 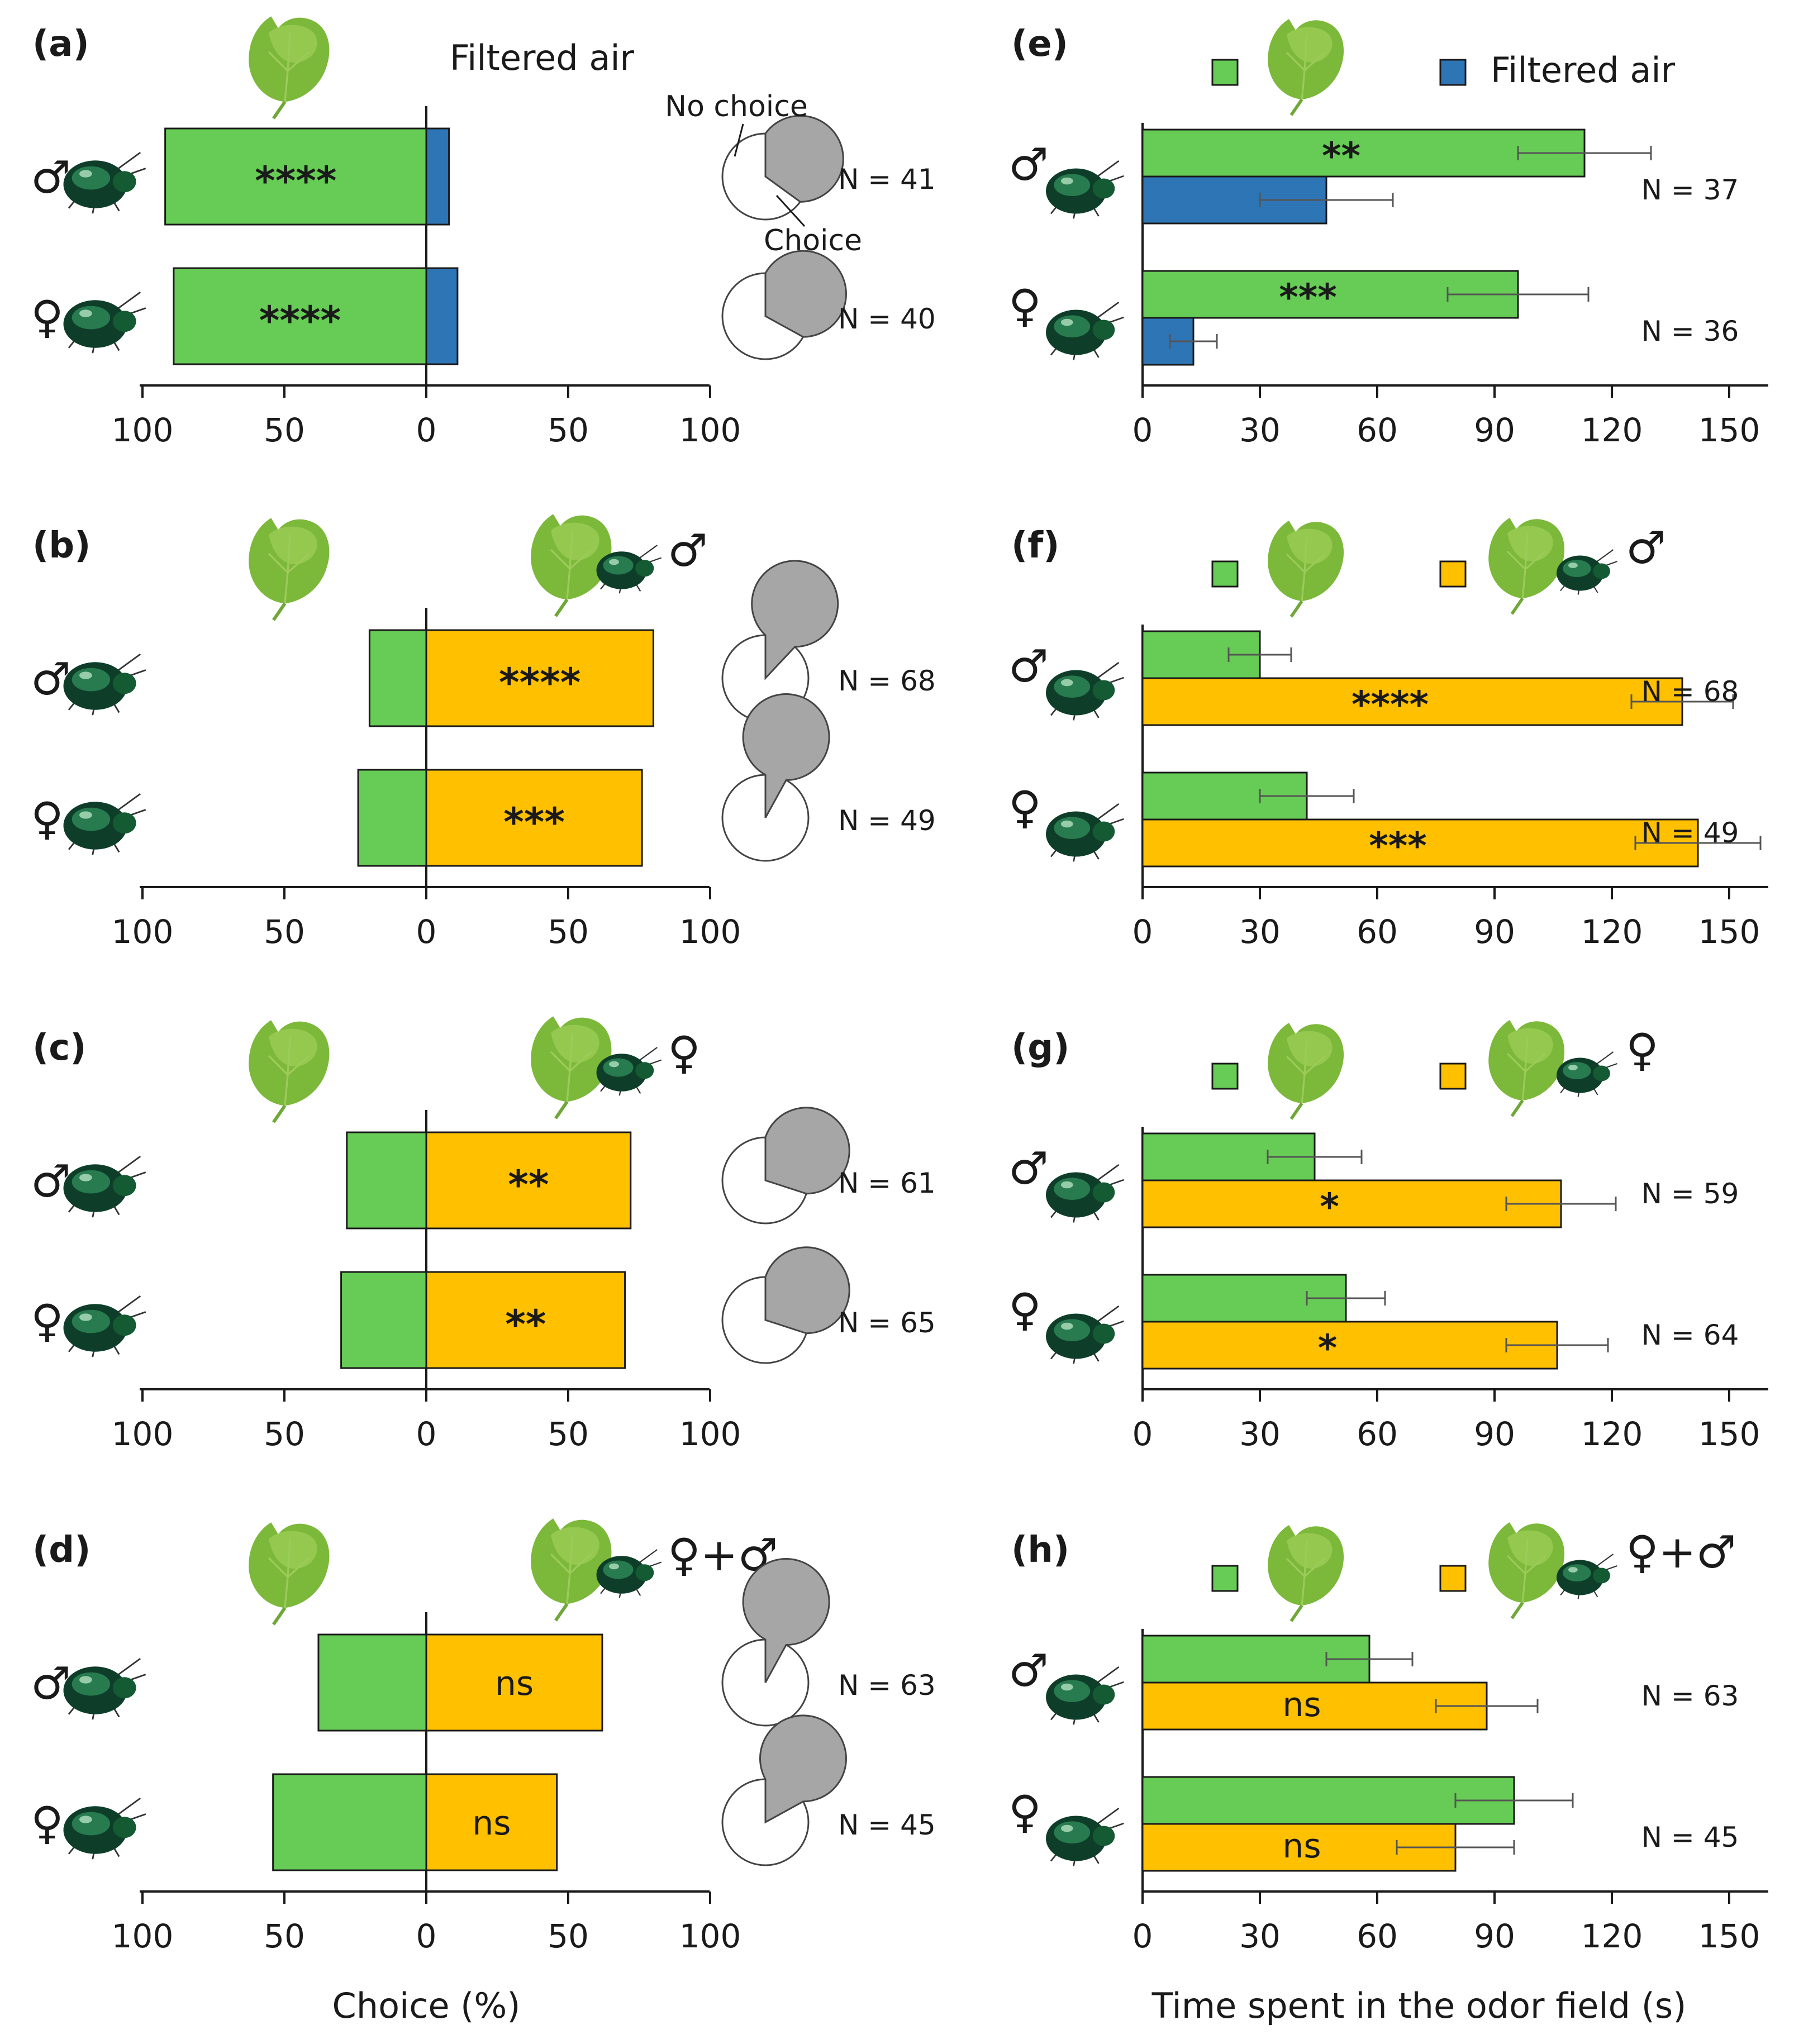 What do you see at coordinates (1690, 190) in the screenshot?
I see `sample-size: N = 37` at bounding box center [1690, 190].